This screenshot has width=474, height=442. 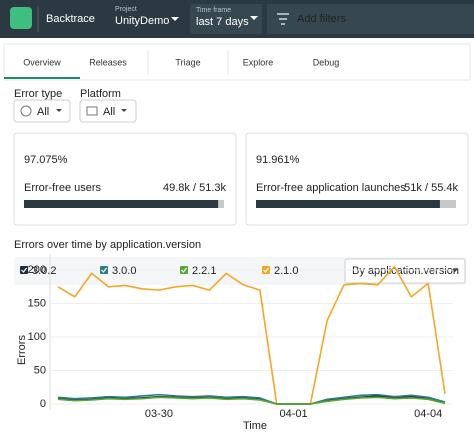 What do you see at coordinates (255, 426) in the screenshot?
I see `x-axis-label: Time` at bounding box center [255, 426].